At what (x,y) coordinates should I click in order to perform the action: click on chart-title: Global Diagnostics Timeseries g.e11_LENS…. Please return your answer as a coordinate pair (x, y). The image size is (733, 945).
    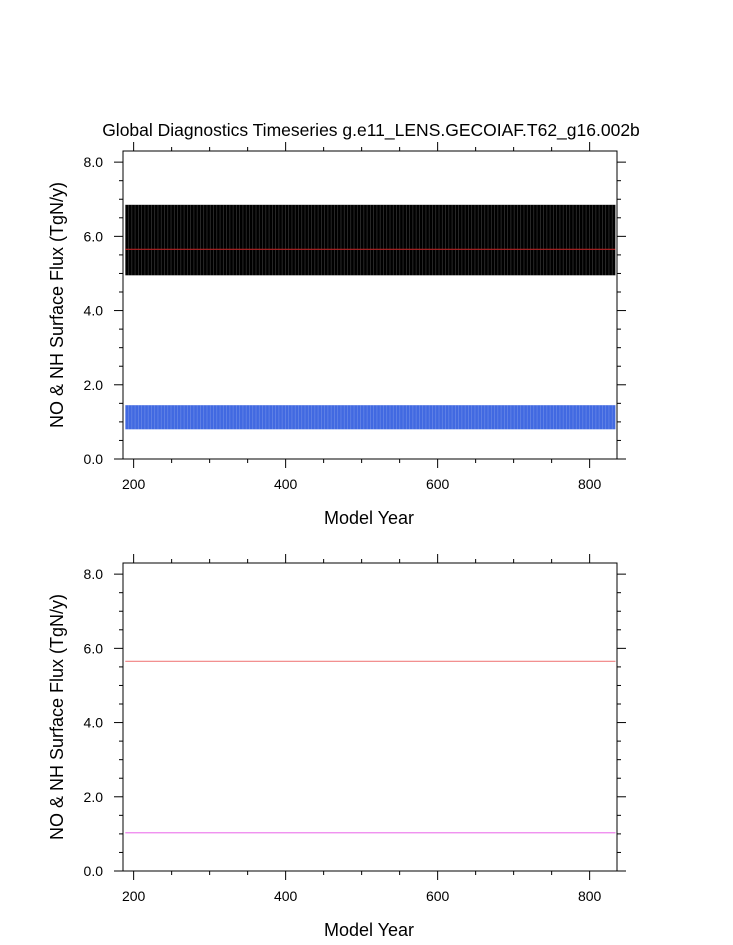
    Looking at the image, I should click on (371, 130).